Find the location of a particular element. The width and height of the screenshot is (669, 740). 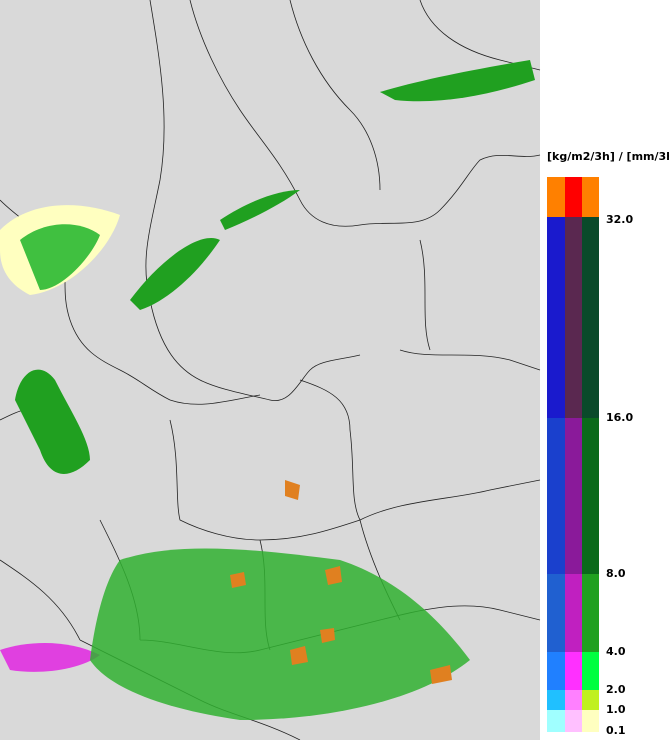

scale-label: 8.0 is located at coordinates (616, 573).